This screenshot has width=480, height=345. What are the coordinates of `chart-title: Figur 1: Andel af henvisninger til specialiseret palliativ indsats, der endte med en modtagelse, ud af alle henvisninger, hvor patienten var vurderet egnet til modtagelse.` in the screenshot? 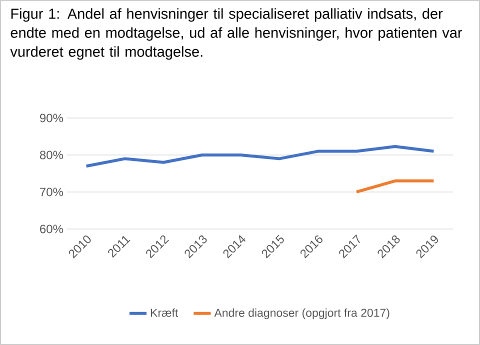 It's located at (236, 34).